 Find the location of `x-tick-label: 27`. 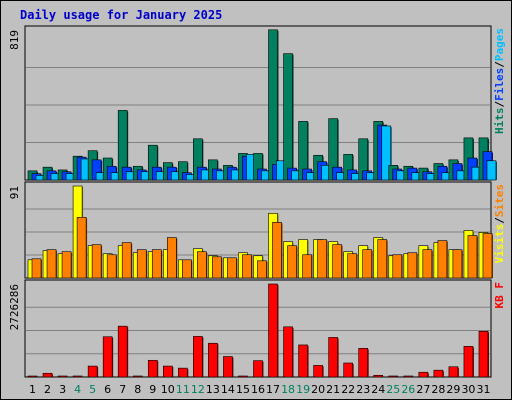

x-tick-label: 27 is located at coordinates (423, 389).